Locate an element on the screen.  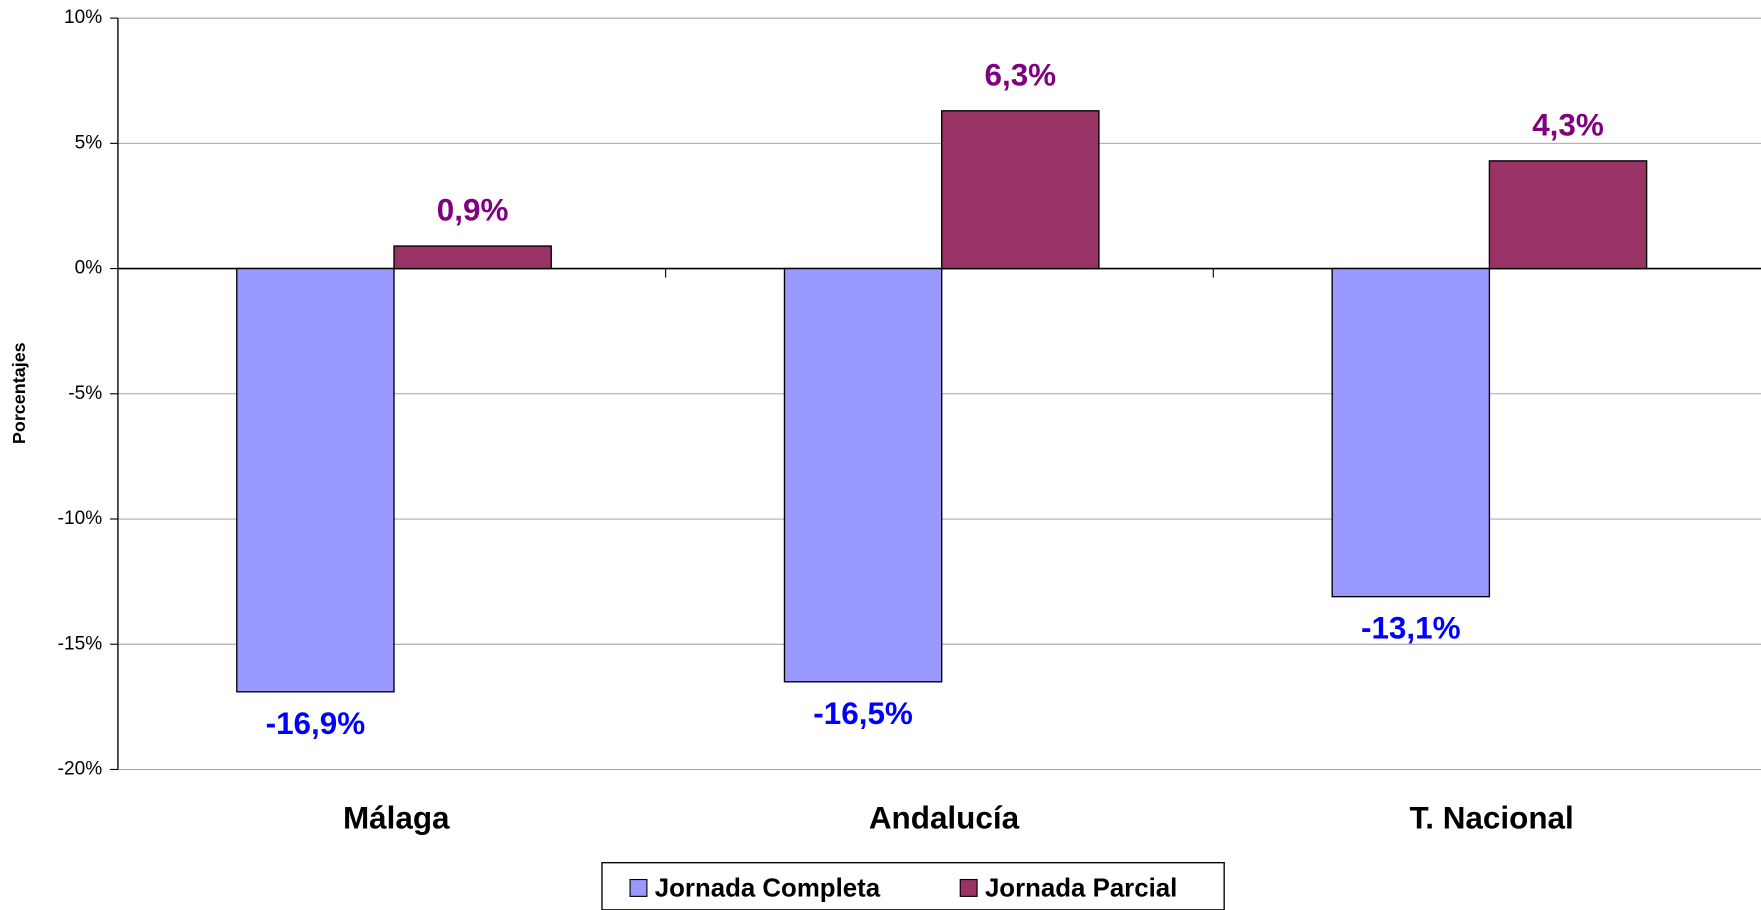
legend-label: Jornada Completa is located at coordinates (768, 888).